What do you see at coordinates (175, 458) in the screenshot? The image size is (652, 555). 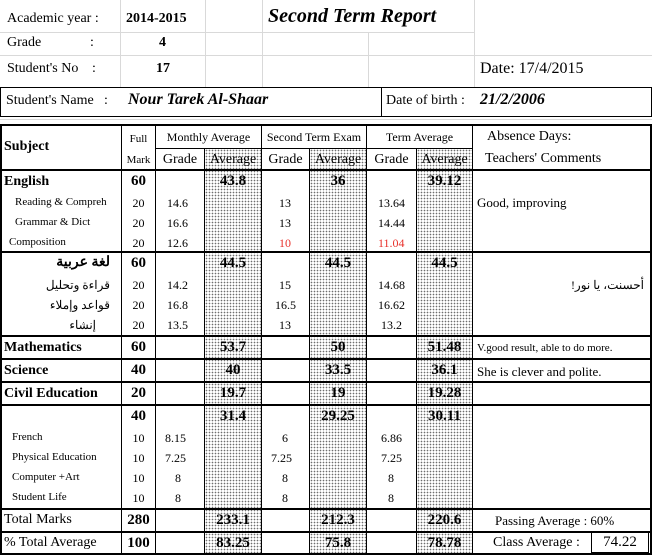 I see `monthly-grade: 7.25` at bounding box center [175, 458].